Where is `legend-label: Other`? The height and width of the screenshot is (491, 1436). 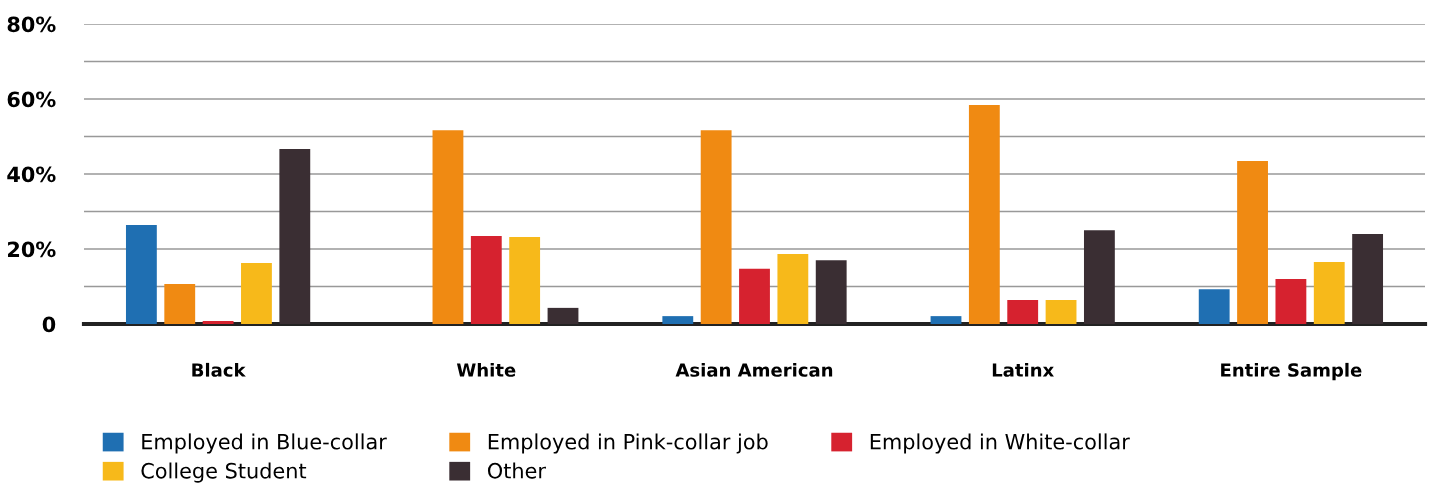 legend-label: Other is located at coordinates (516, 470).